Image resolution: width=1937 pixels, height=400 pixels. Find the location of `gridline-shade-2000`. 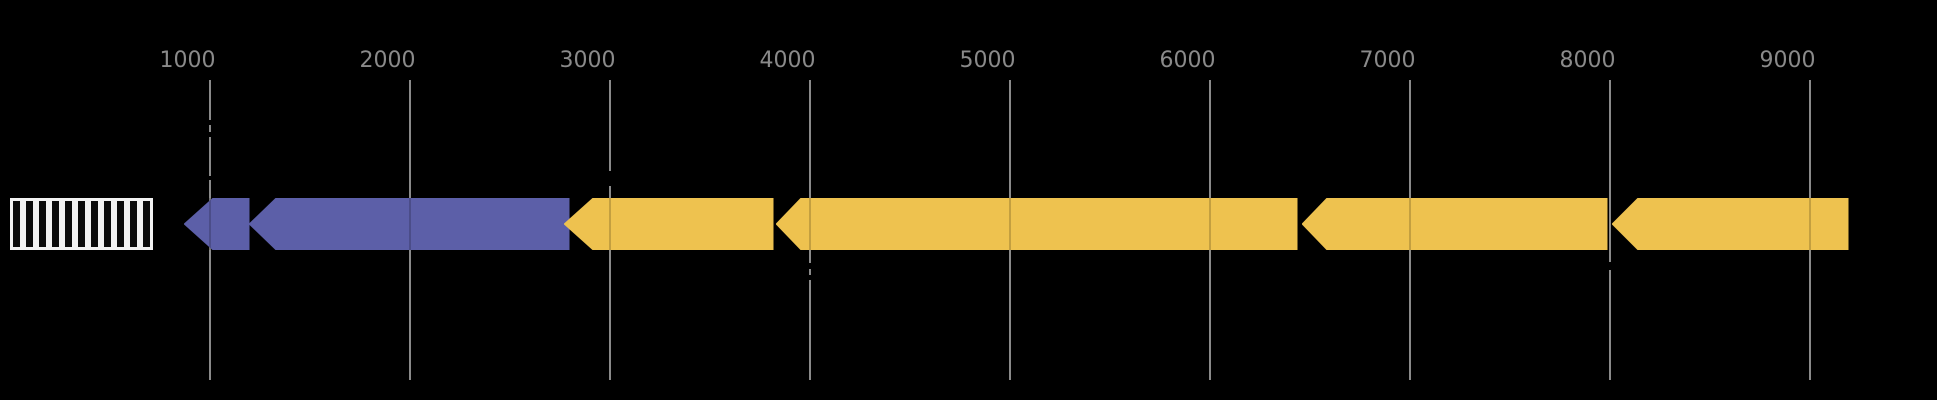

gridline-shade-2000 is located at coordinates (409, 224).